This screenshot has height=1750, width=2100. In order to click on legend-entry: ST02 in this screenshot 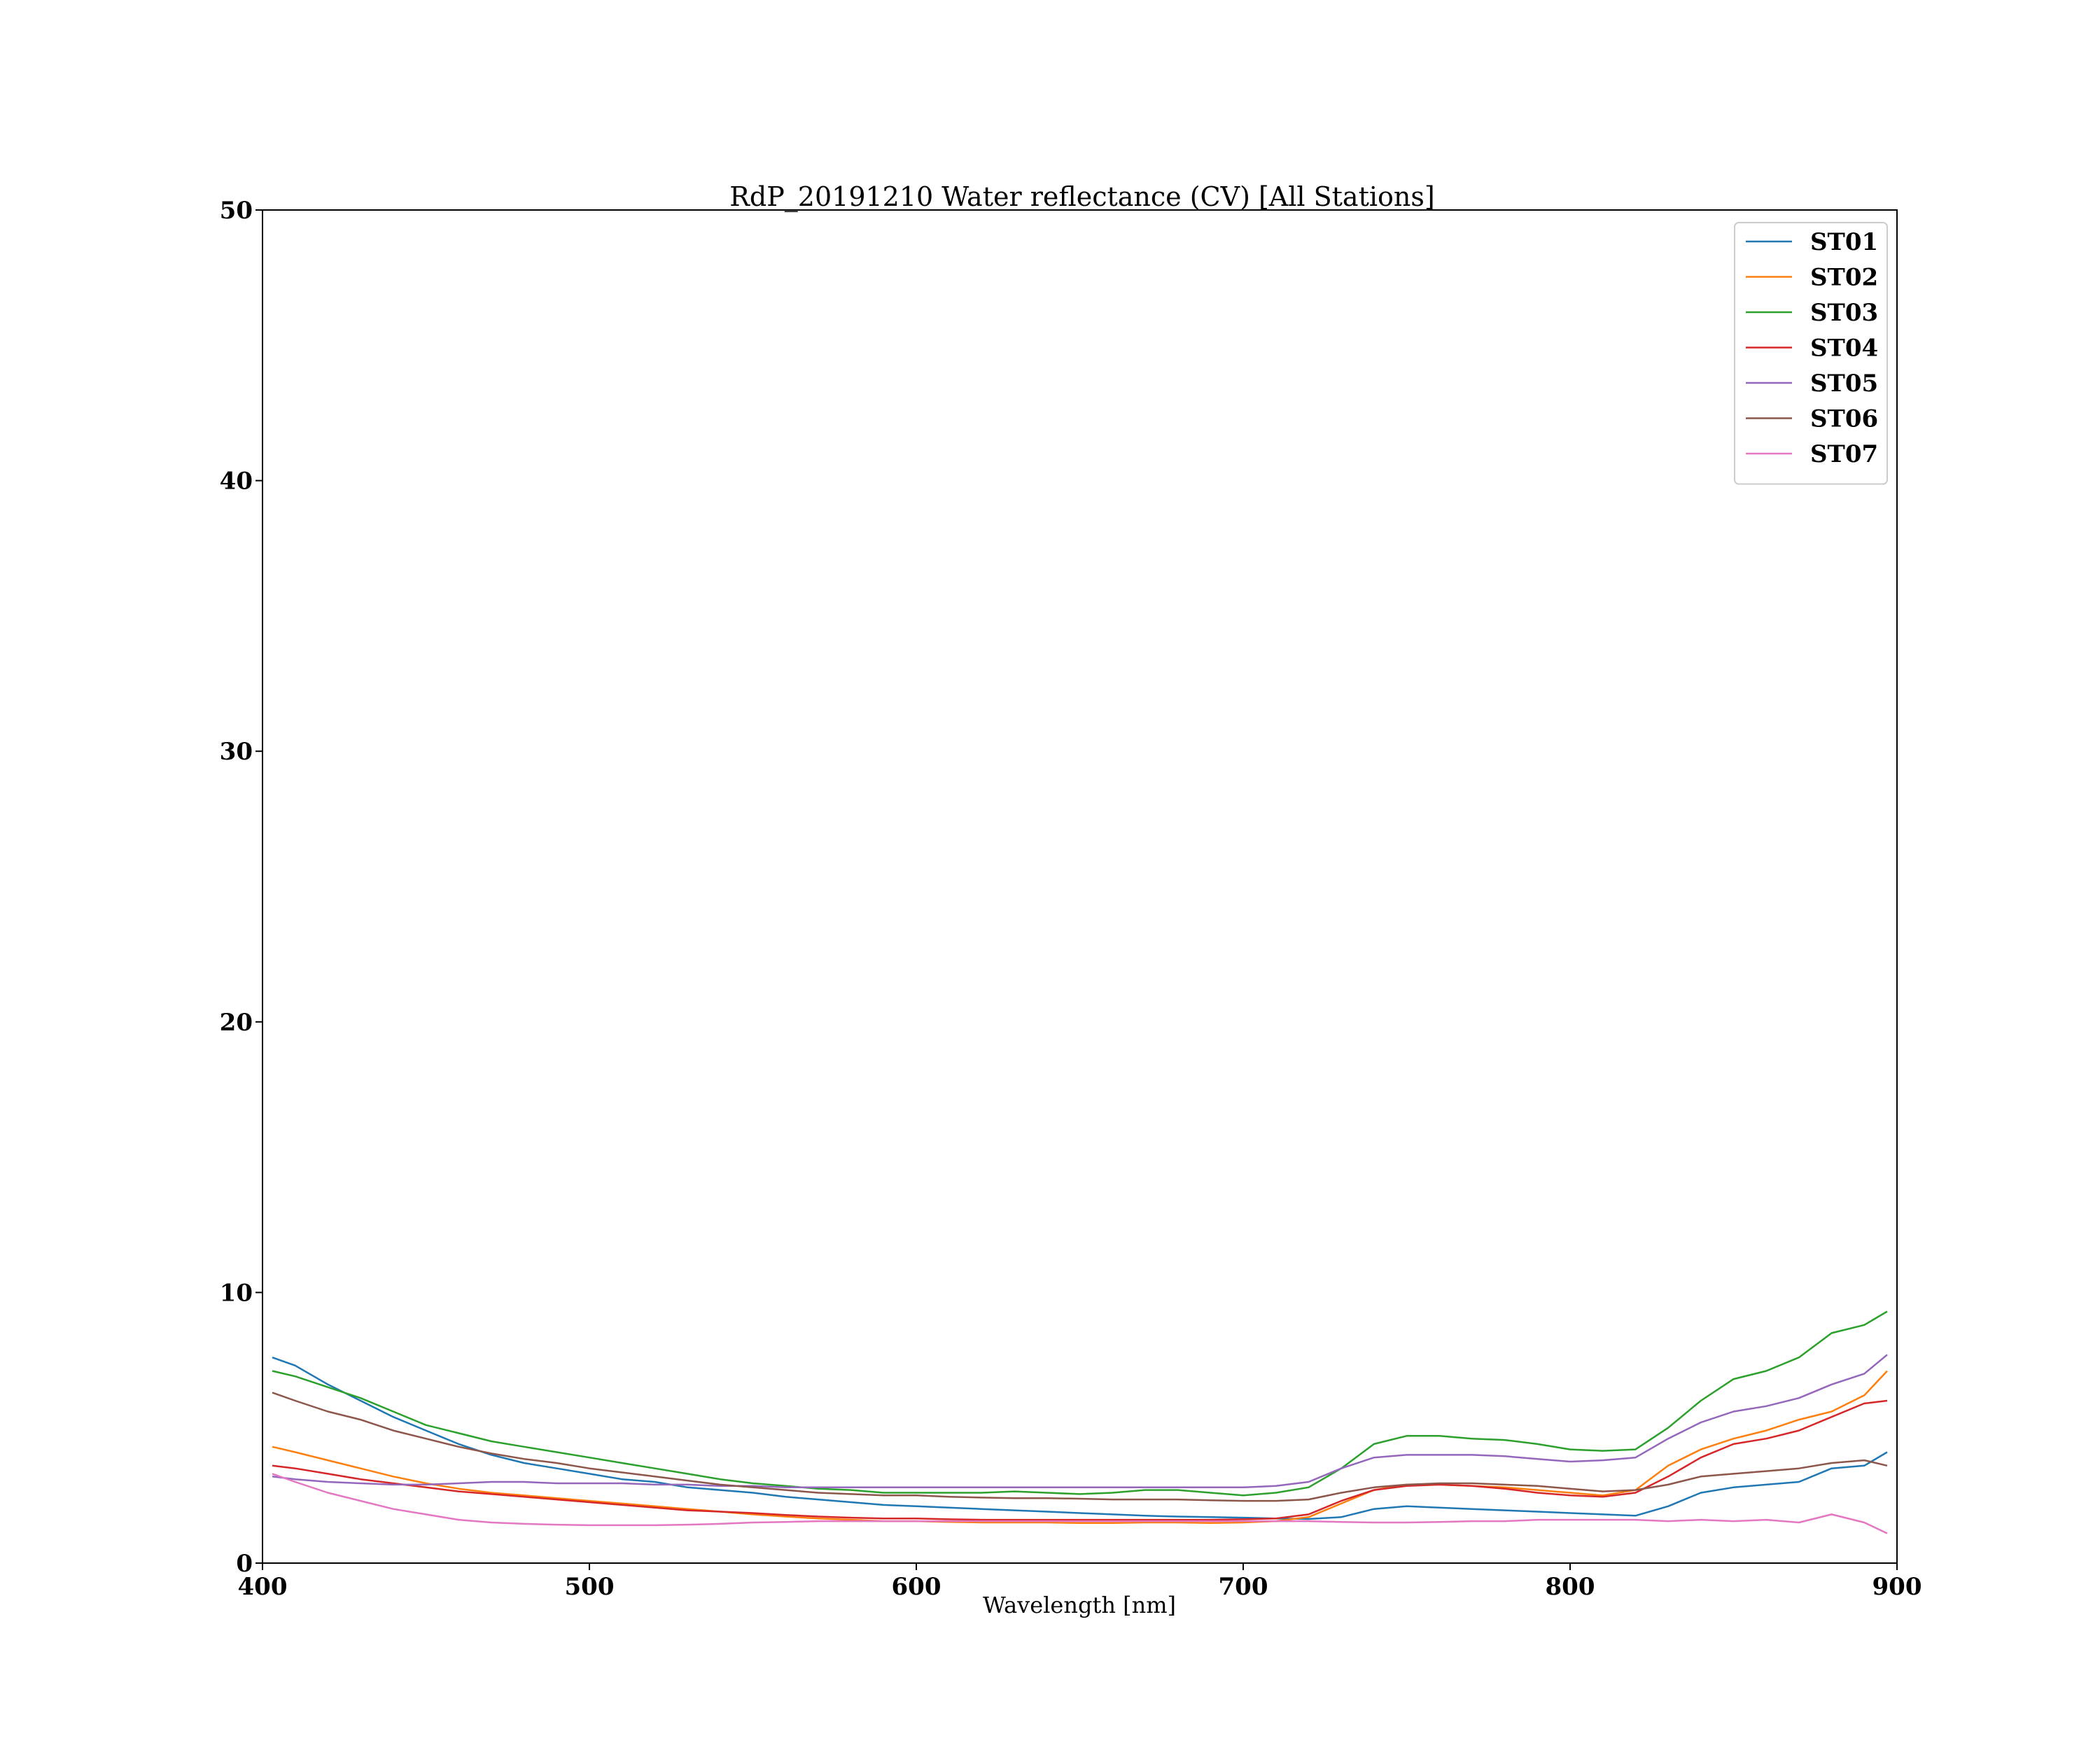, I will do `click(1844, 278)`.